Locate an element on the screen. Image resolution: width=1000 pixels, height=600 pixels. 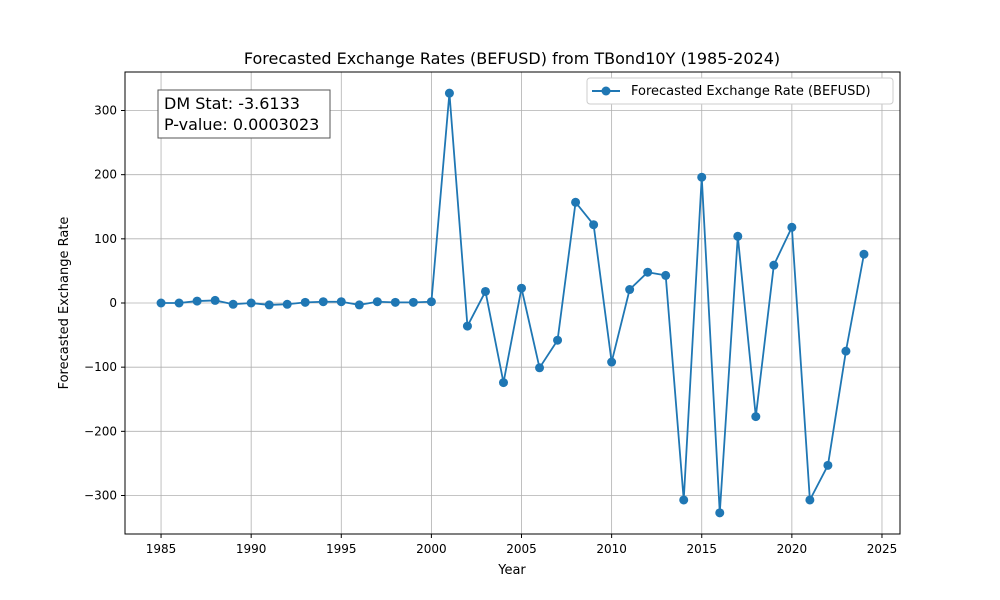
legend: Forecasted Exchange Rate (BEFUSD) is located at coordinates (740, 91).